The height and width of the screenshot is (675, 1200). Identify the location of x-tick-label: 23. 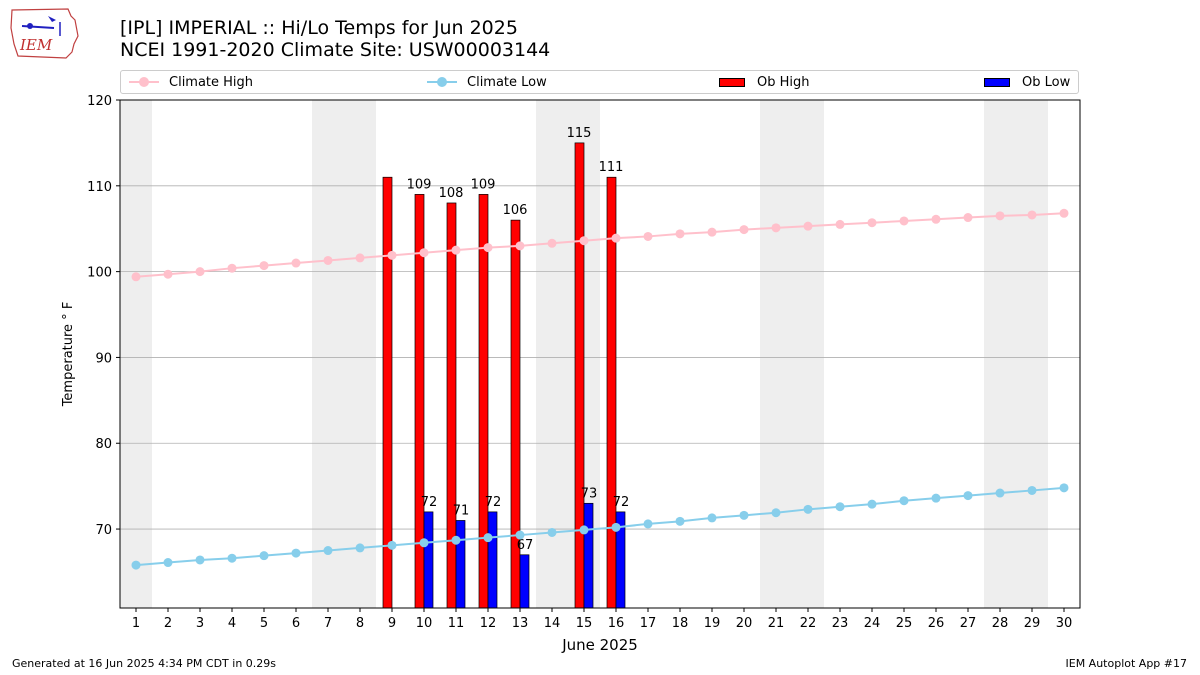
(840, 623).